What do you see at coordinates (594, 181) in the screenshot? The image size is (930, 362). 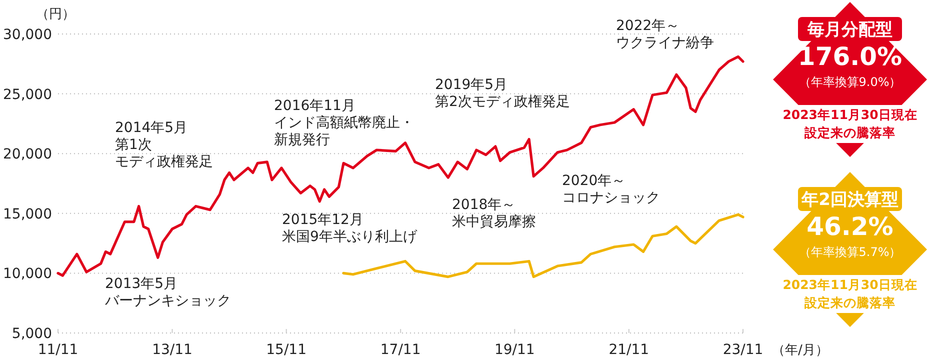 I see `annotation: 2020年～` at bounding box center [594, 181].